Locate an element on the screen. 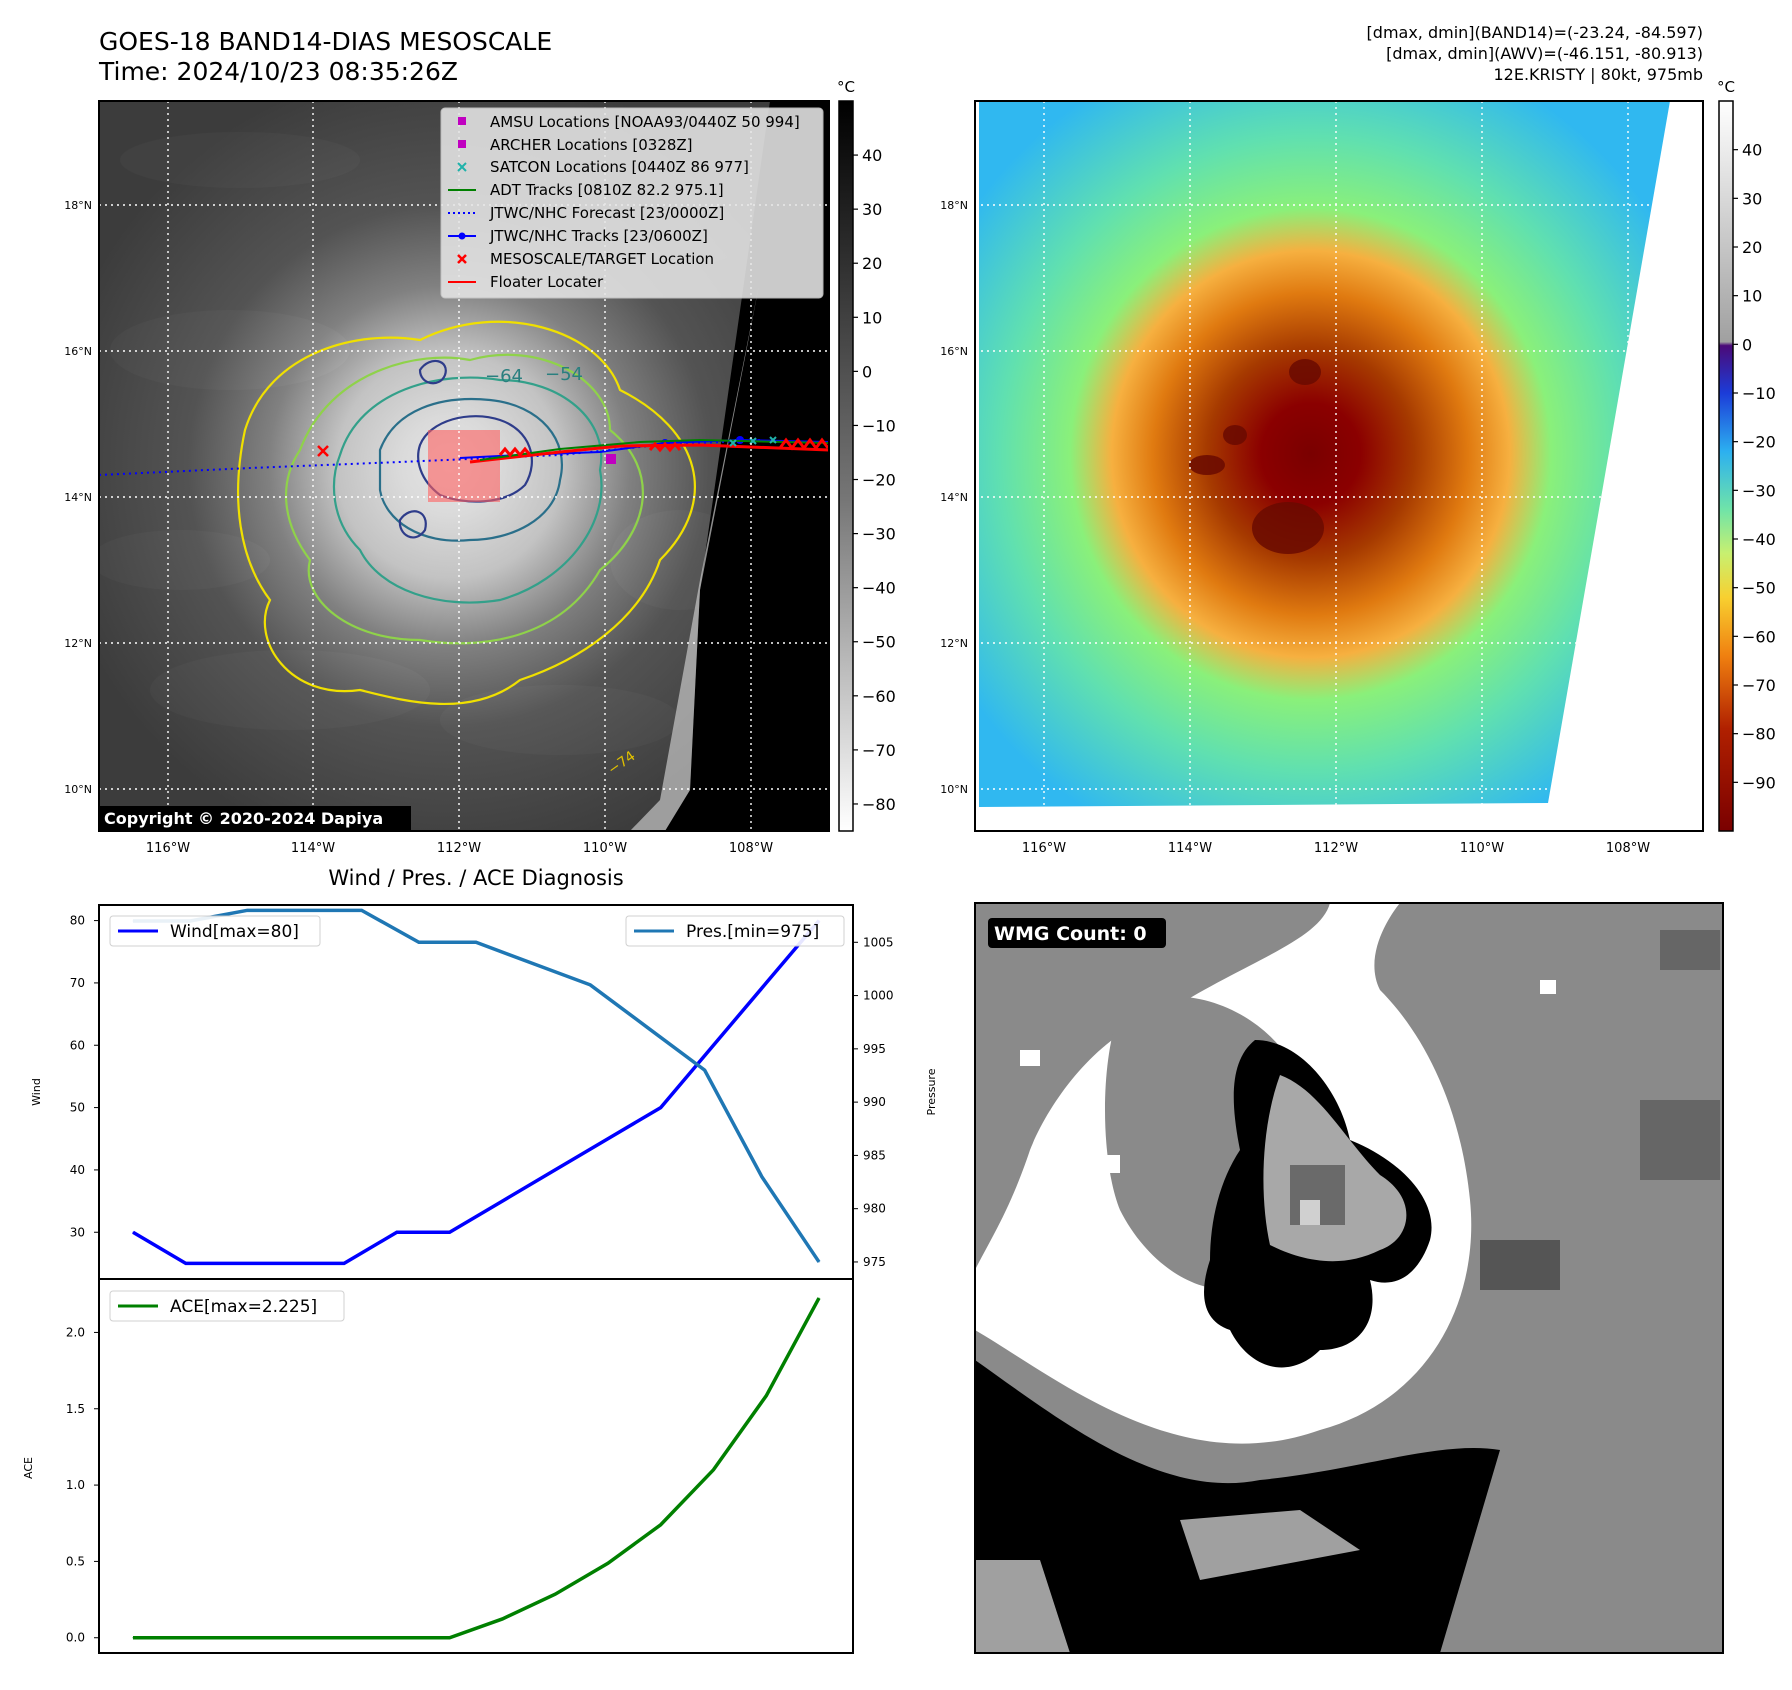 The height and width of the screenshot is (1690, 1792). contour-label-minus54: −54 is located at coordinates (564, 374).